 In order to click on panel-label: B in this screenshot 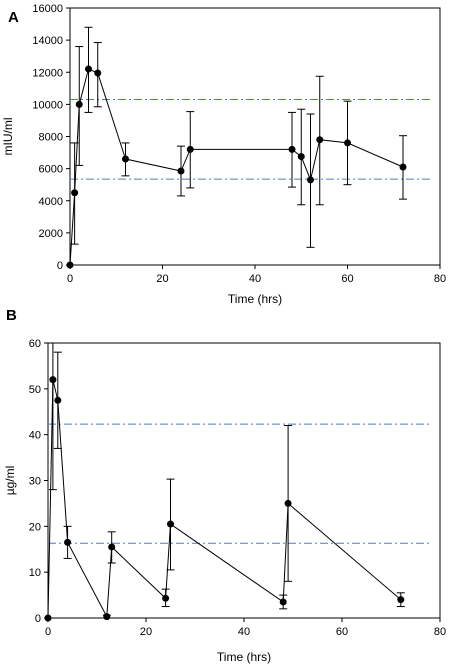, I will do `click(11, 315)`.